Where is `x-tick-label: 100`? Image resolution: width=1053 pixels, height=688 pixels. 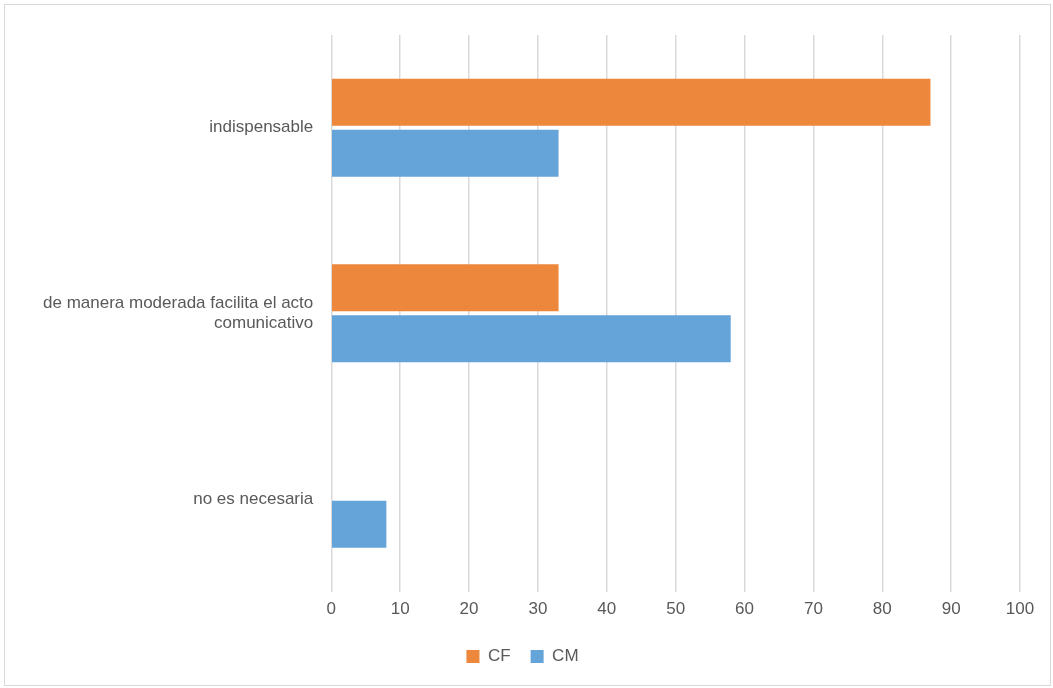
x-tick-label: 100 is located at coordinates (1020, 609).